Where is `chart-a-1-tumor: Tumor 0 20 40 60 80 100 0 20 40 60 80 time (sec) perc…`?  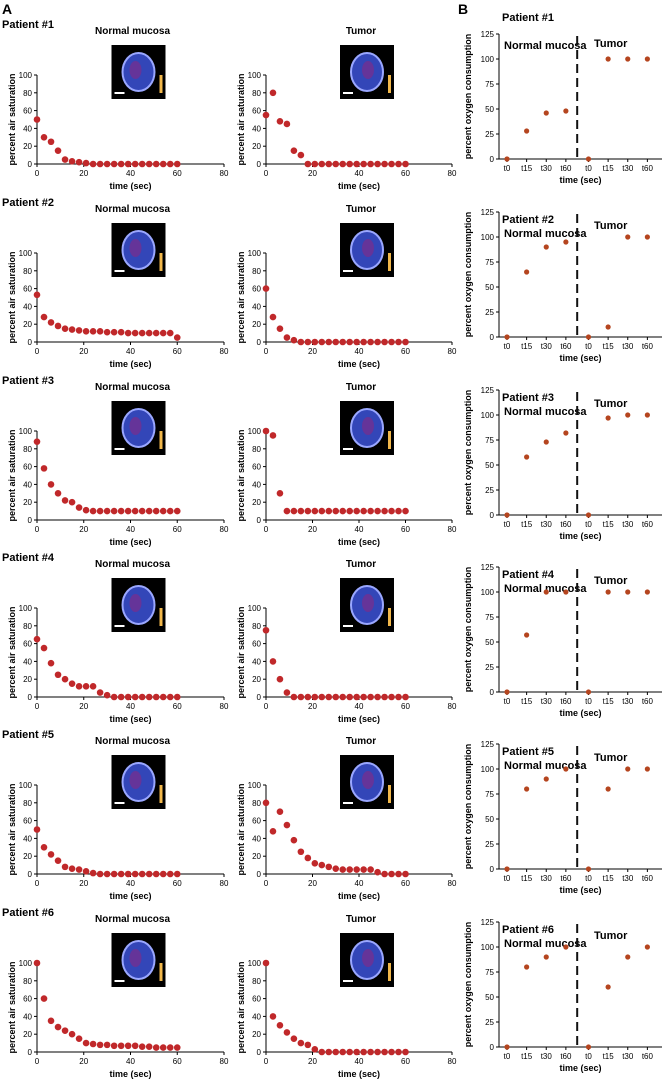
chart-a-1-tumor: Tumor 0 20 40 60 80 100 0 20 40 60 80 time (sec) perc… is located at coordinates (346, 108).